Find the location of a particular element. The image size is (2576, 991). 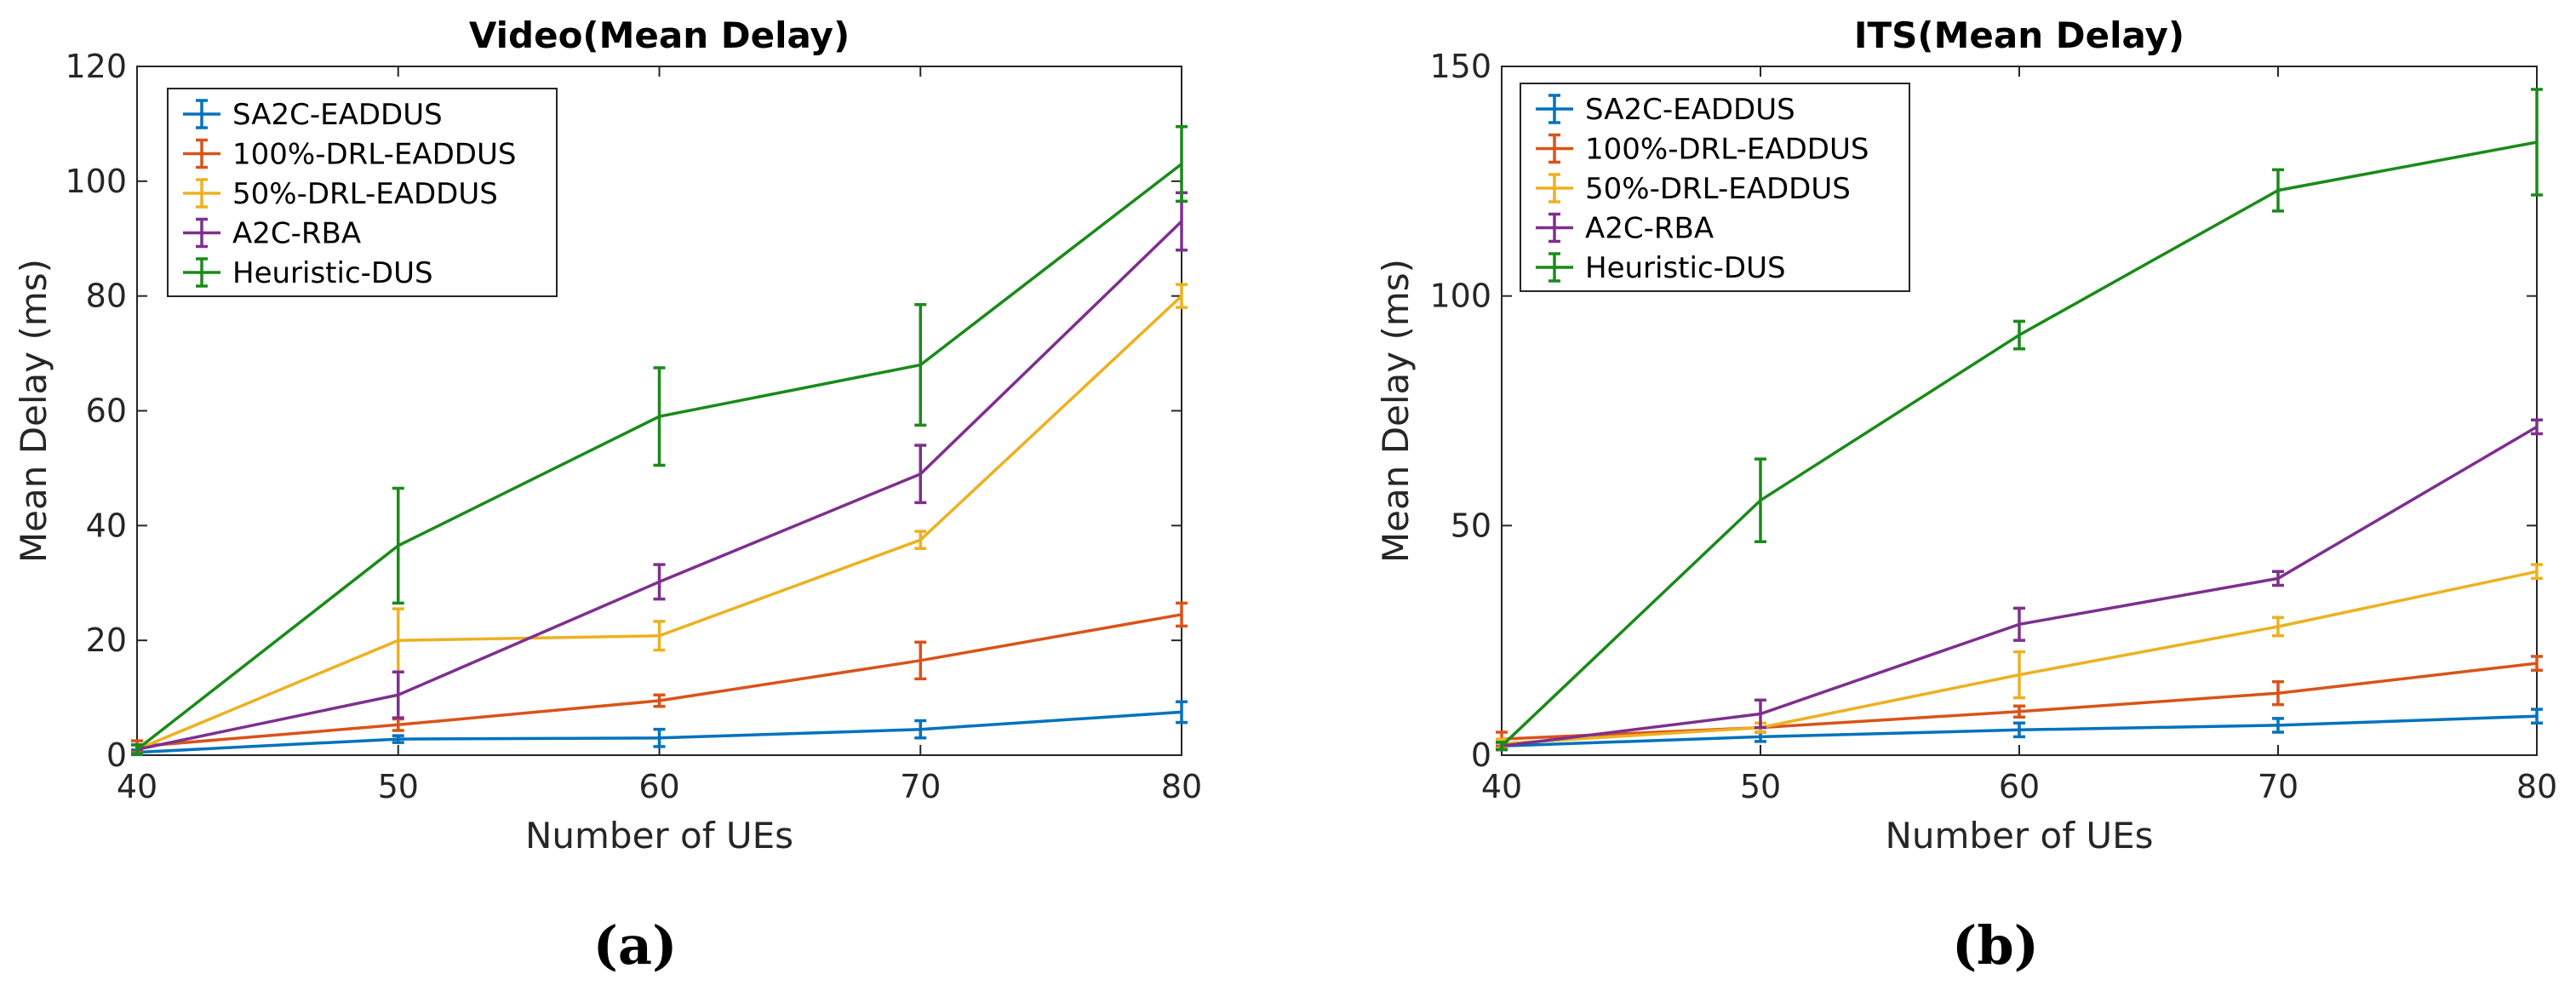

y-tick-label: 80 is located at coordinates (106, 296).